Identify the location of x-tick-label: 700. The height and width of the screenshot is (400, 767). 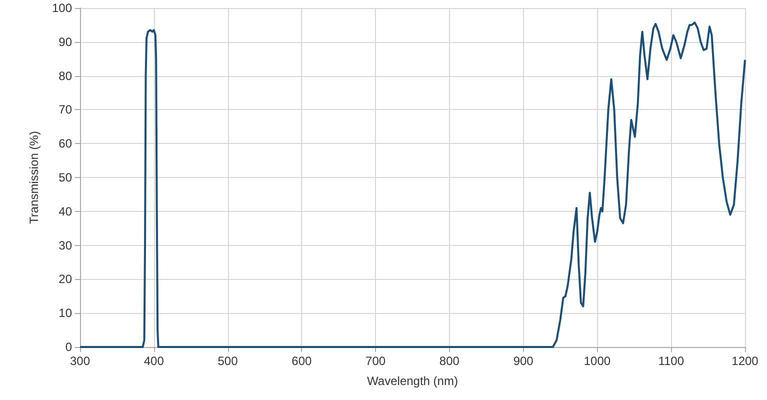
(376, 361).